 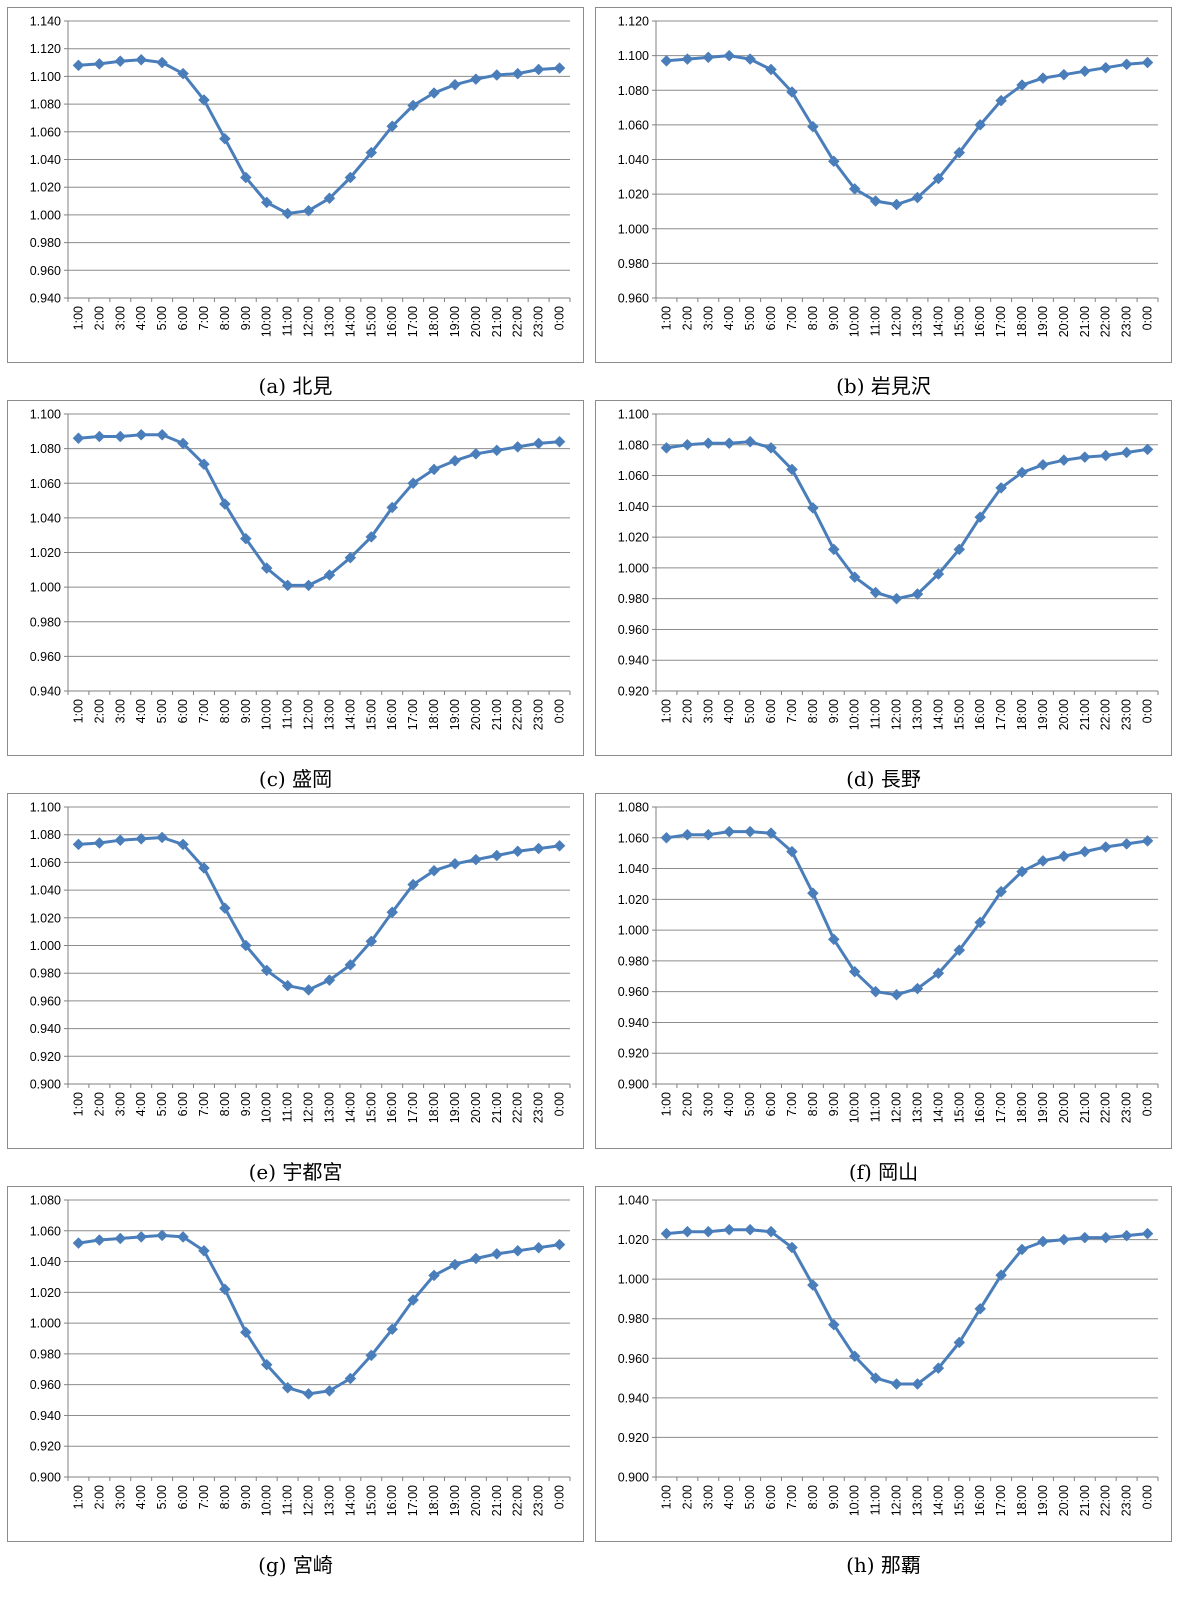 What do you see at coordinates (771, 318) in the screenshot?
I see `chart-b-xtick-label: 6:00` at bounding box center [771, 318].